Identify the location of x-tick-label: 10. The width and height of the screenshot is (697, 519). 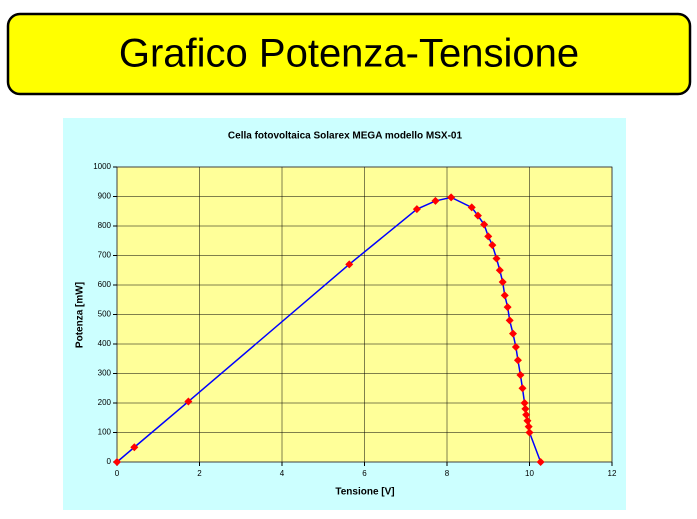
(529, 473).